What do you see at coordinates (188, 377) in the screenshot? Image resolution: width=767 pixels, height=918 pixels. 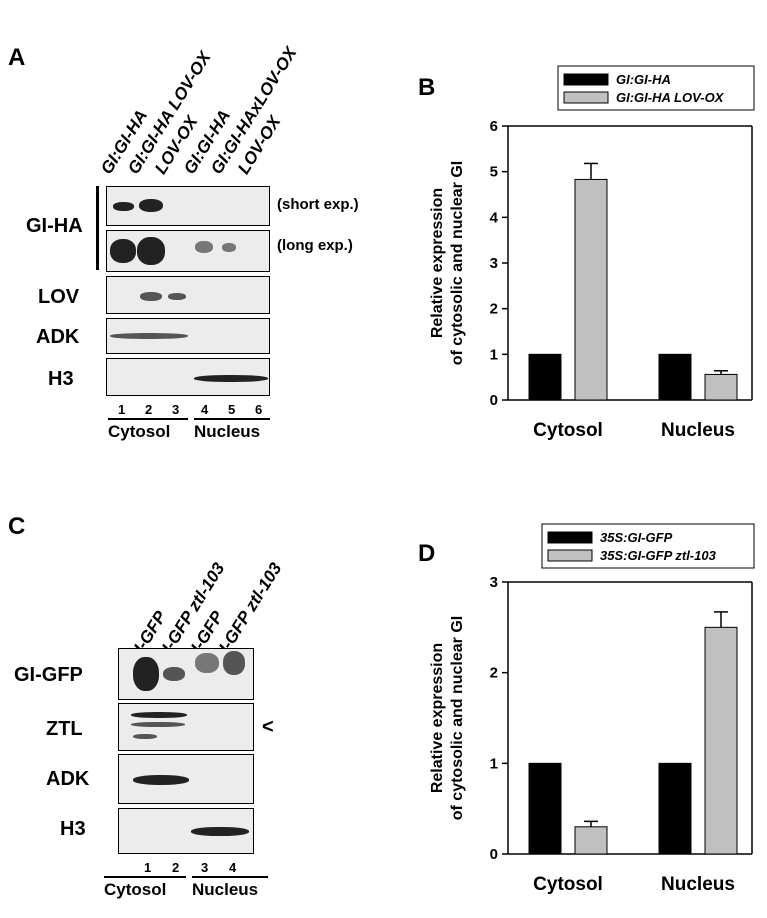 I see `blot-h3` at bounding box center [188, 377].